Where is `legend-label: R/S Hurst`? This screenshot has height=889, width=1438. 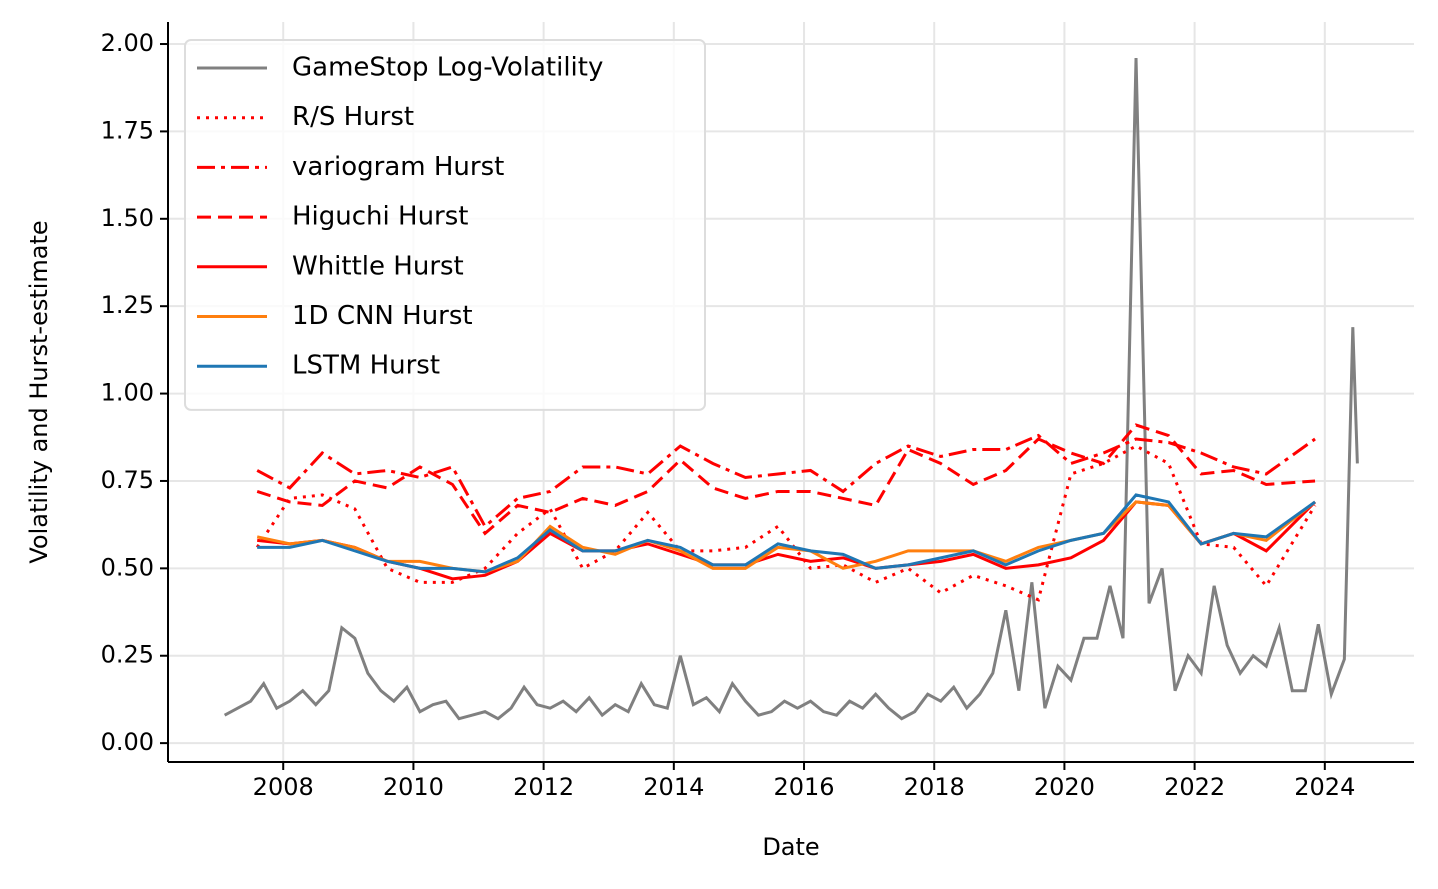 legend-label: R/S Hurst is located at coordinates (353, 117).